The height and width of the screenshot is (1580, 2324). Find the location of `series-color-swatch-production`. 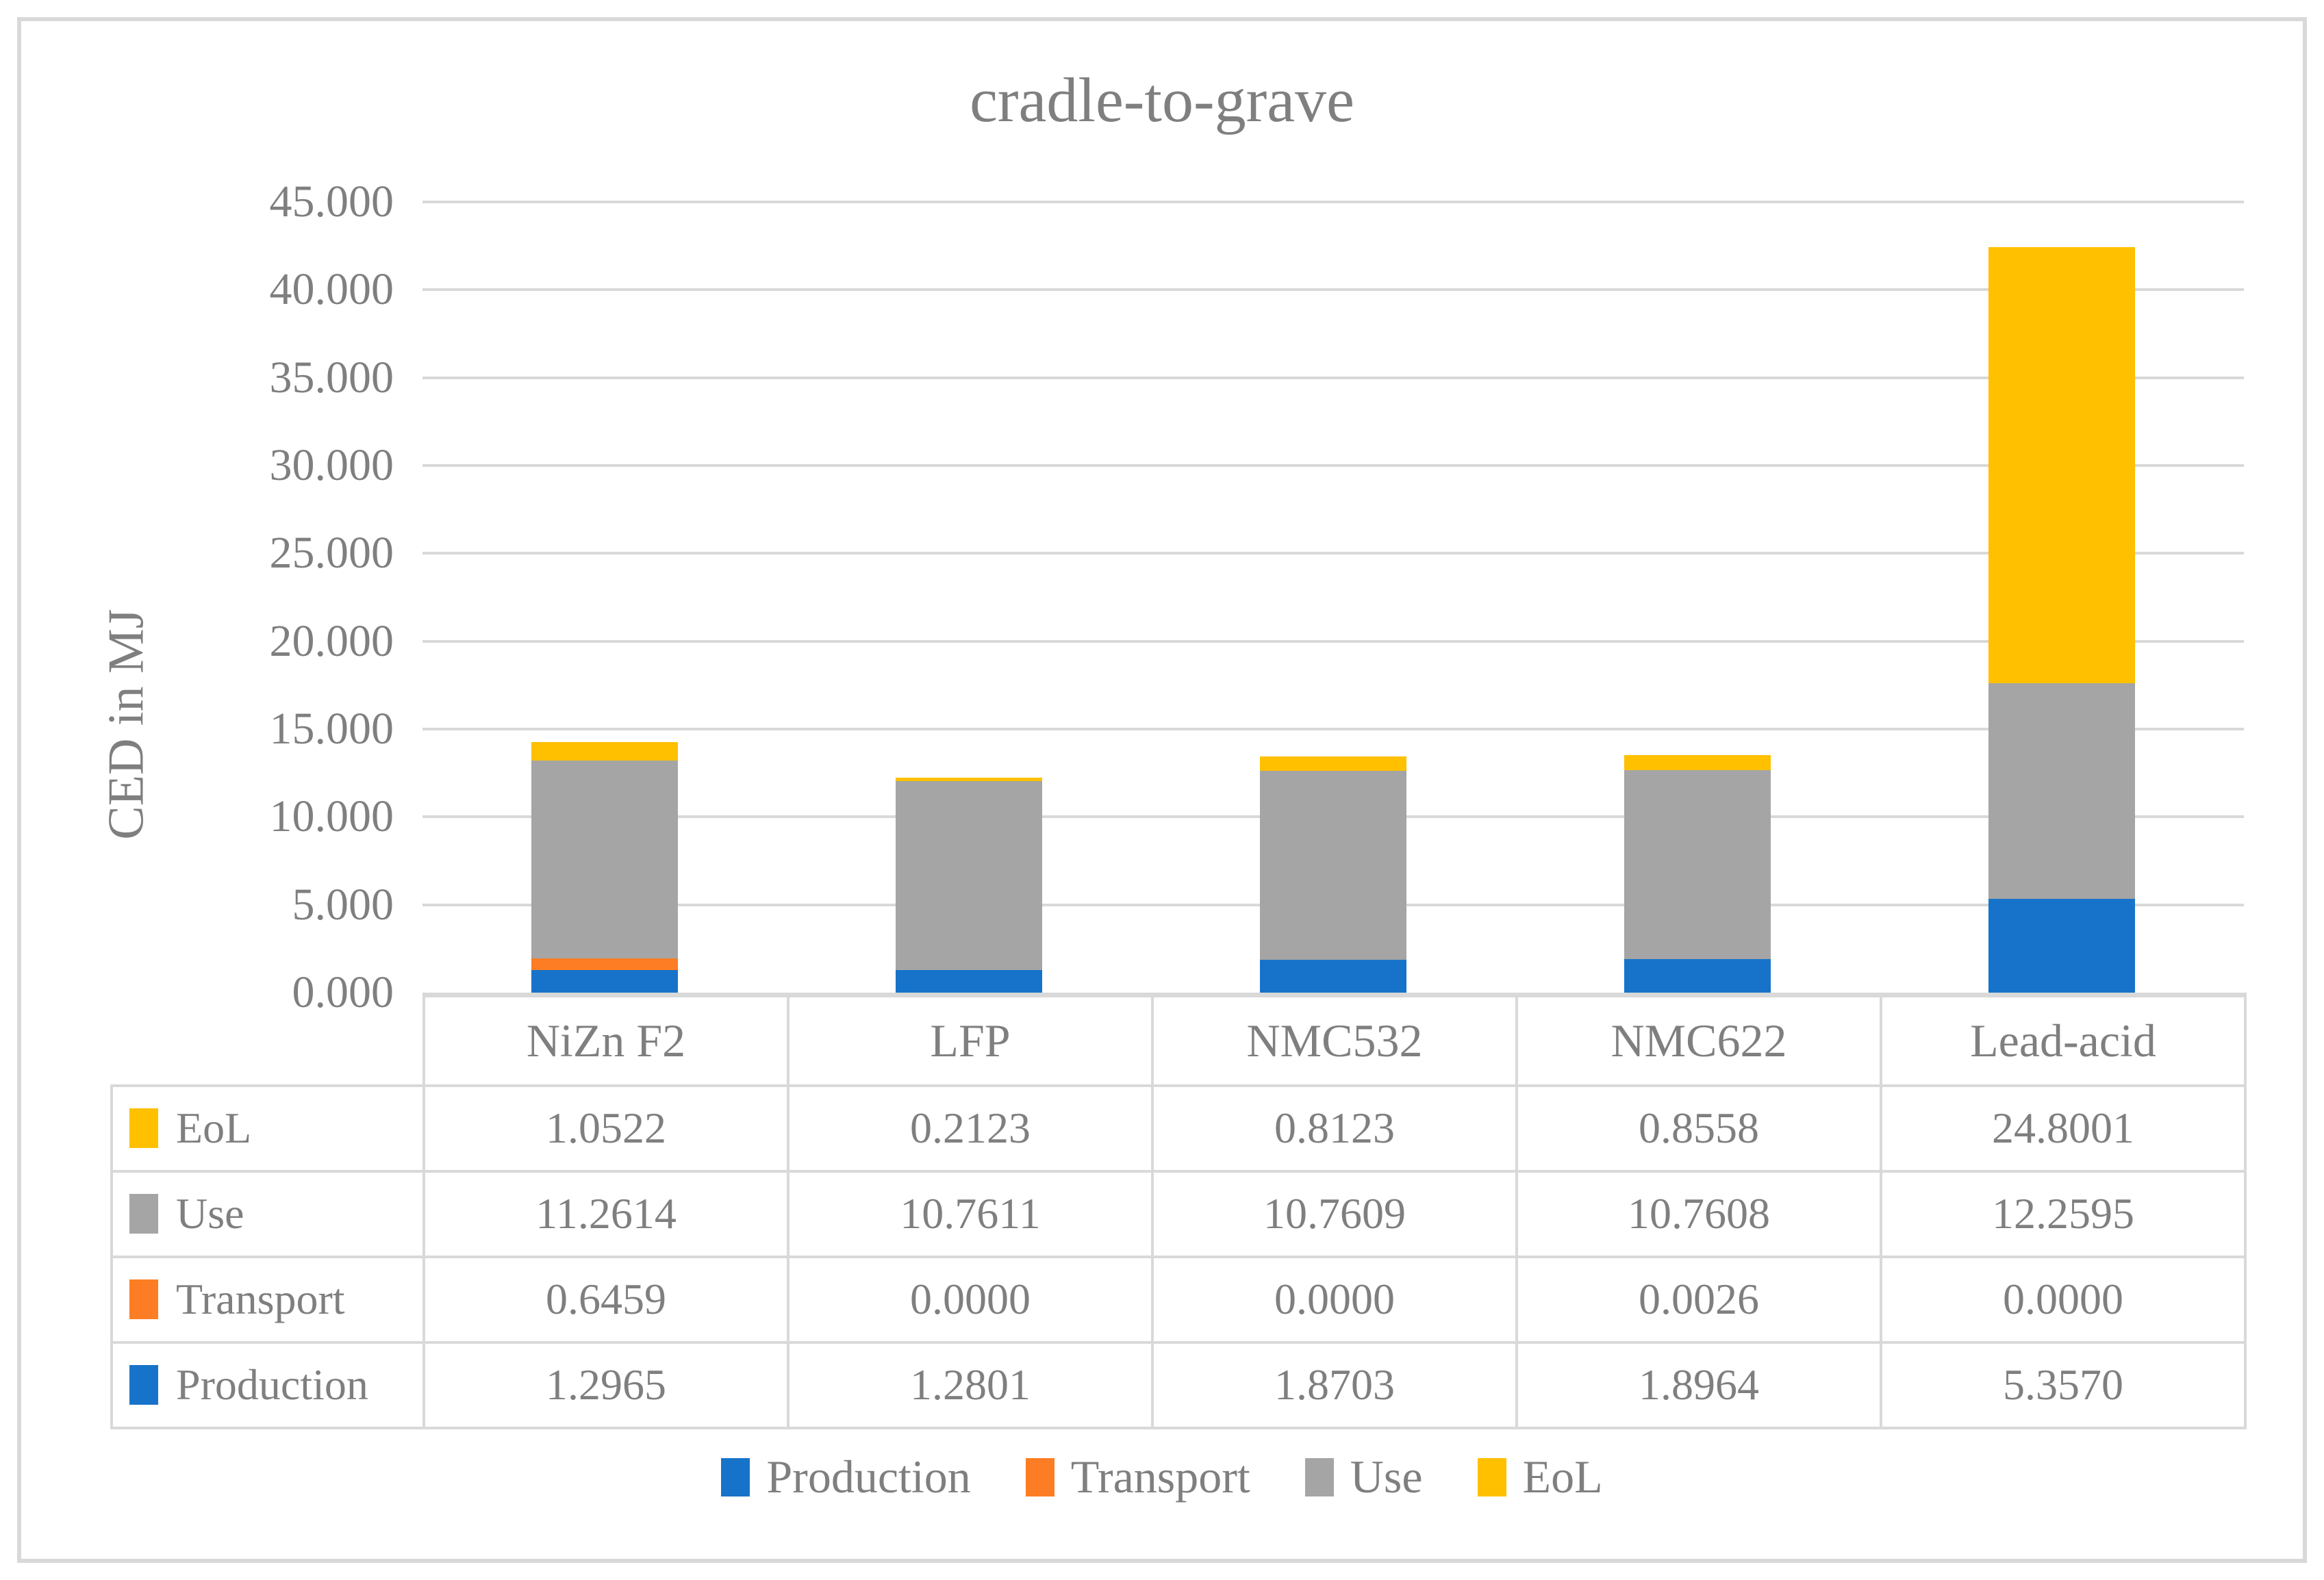

series-color-swatch-production is located at coordinates (143, 1385).